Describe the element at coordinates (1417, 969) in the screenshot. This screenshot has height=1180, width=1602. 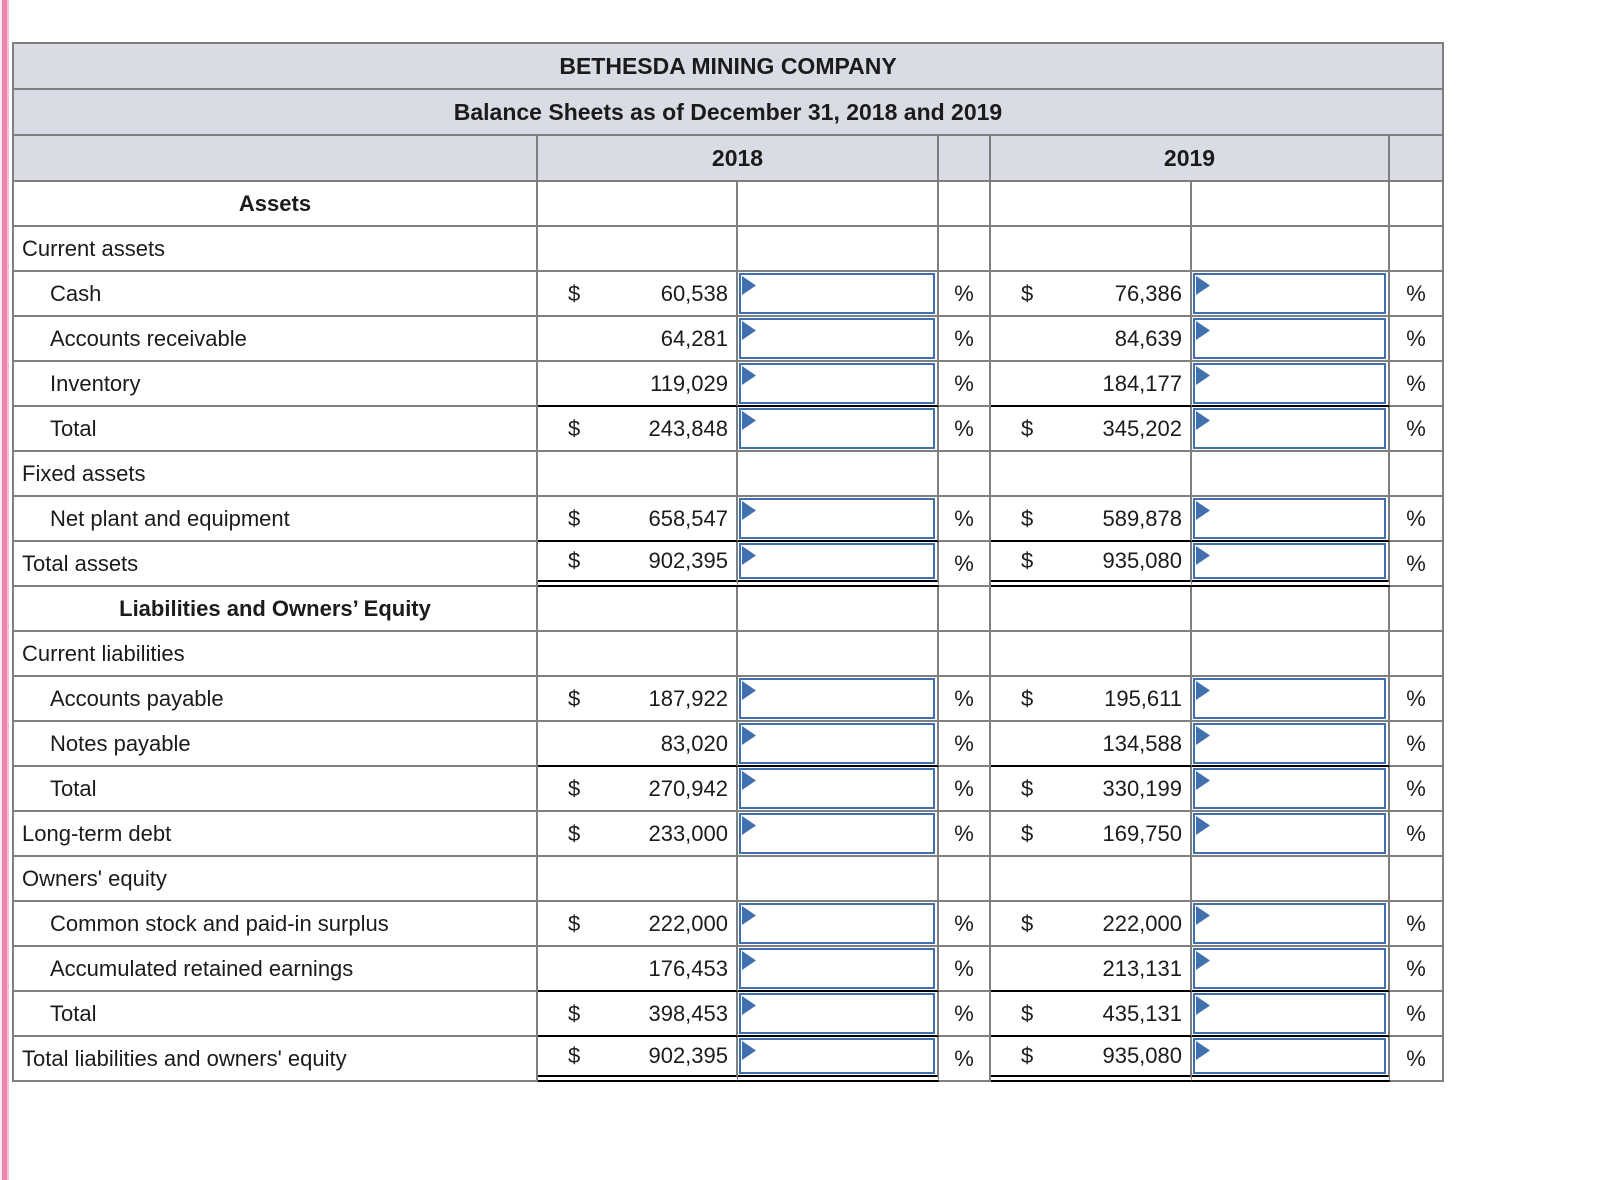
I see `percent-sign-2019-accumulated-retained-earnings: %` at that location.